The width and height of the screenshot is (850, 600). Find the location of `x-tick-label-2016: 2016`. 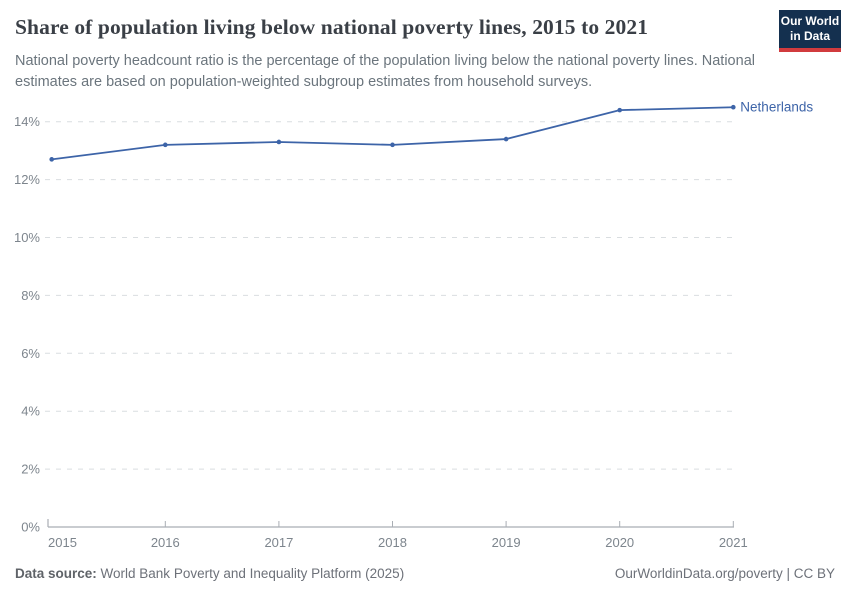

x-tick-label-2016: 2016 is located at coordinates (165, 542).